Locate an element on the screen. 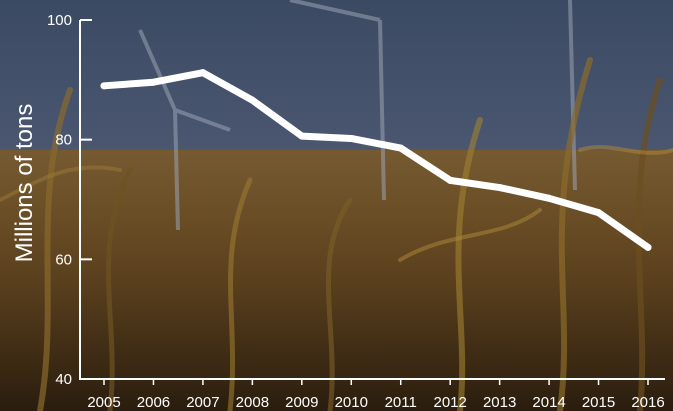 The width and height of the screenshot is (673, 411). x-tick-label: 2013 is located at coordinates (499, 402).